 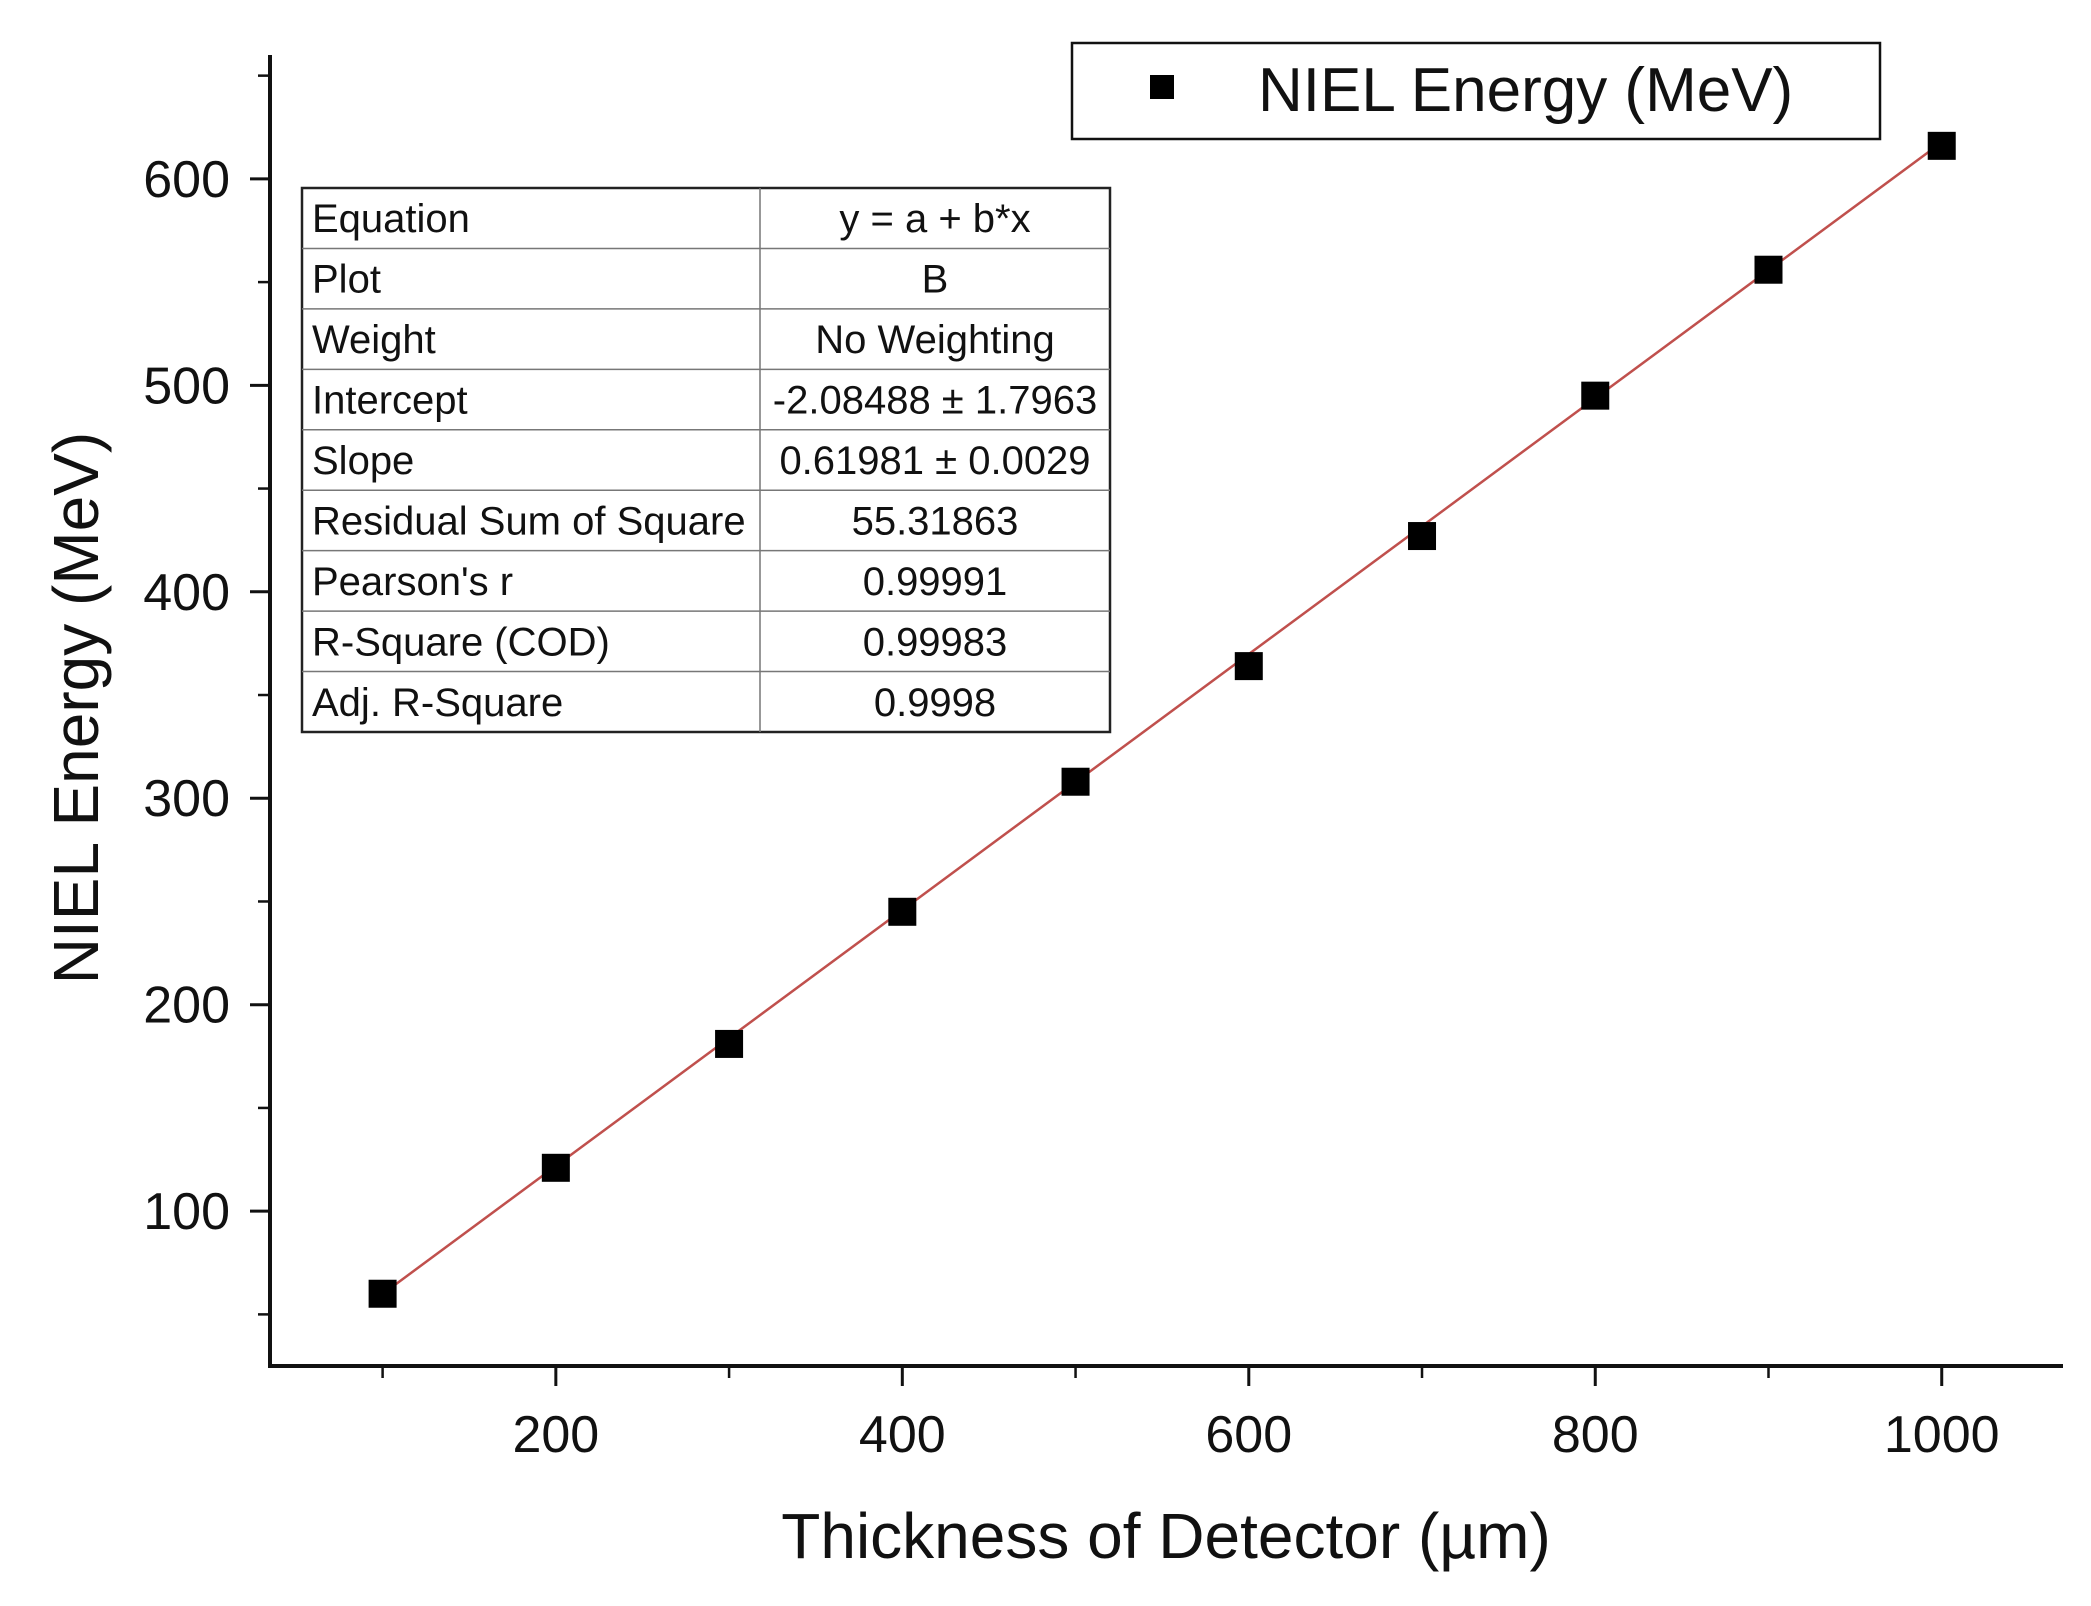 I want to click on fit-table-label: Plot, so click(x=346, y=280).